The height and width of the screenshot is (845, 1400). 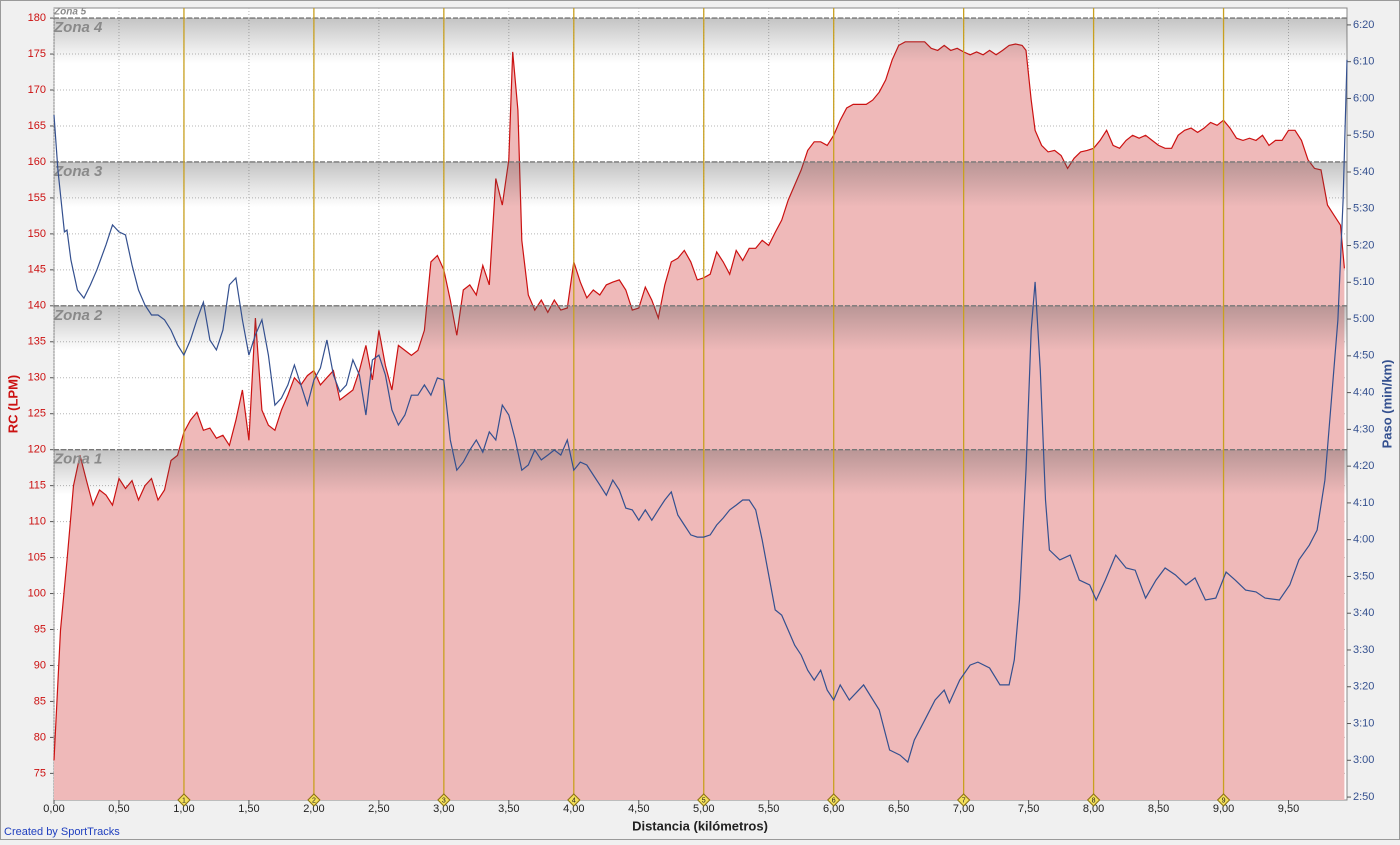 What do you see at coordinates (40, 701) in the screenshot?
I see `y-tick-label: 85` at bounding box center [40, 701].